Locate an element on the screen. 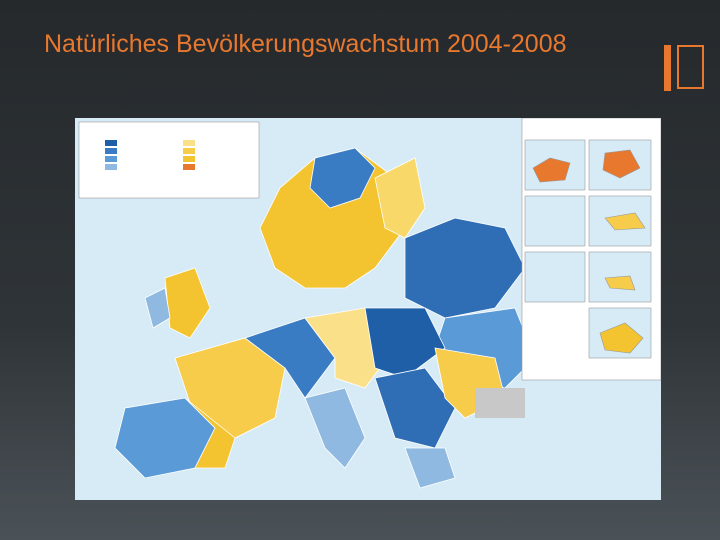  legend is located at coordinates (169, 160).